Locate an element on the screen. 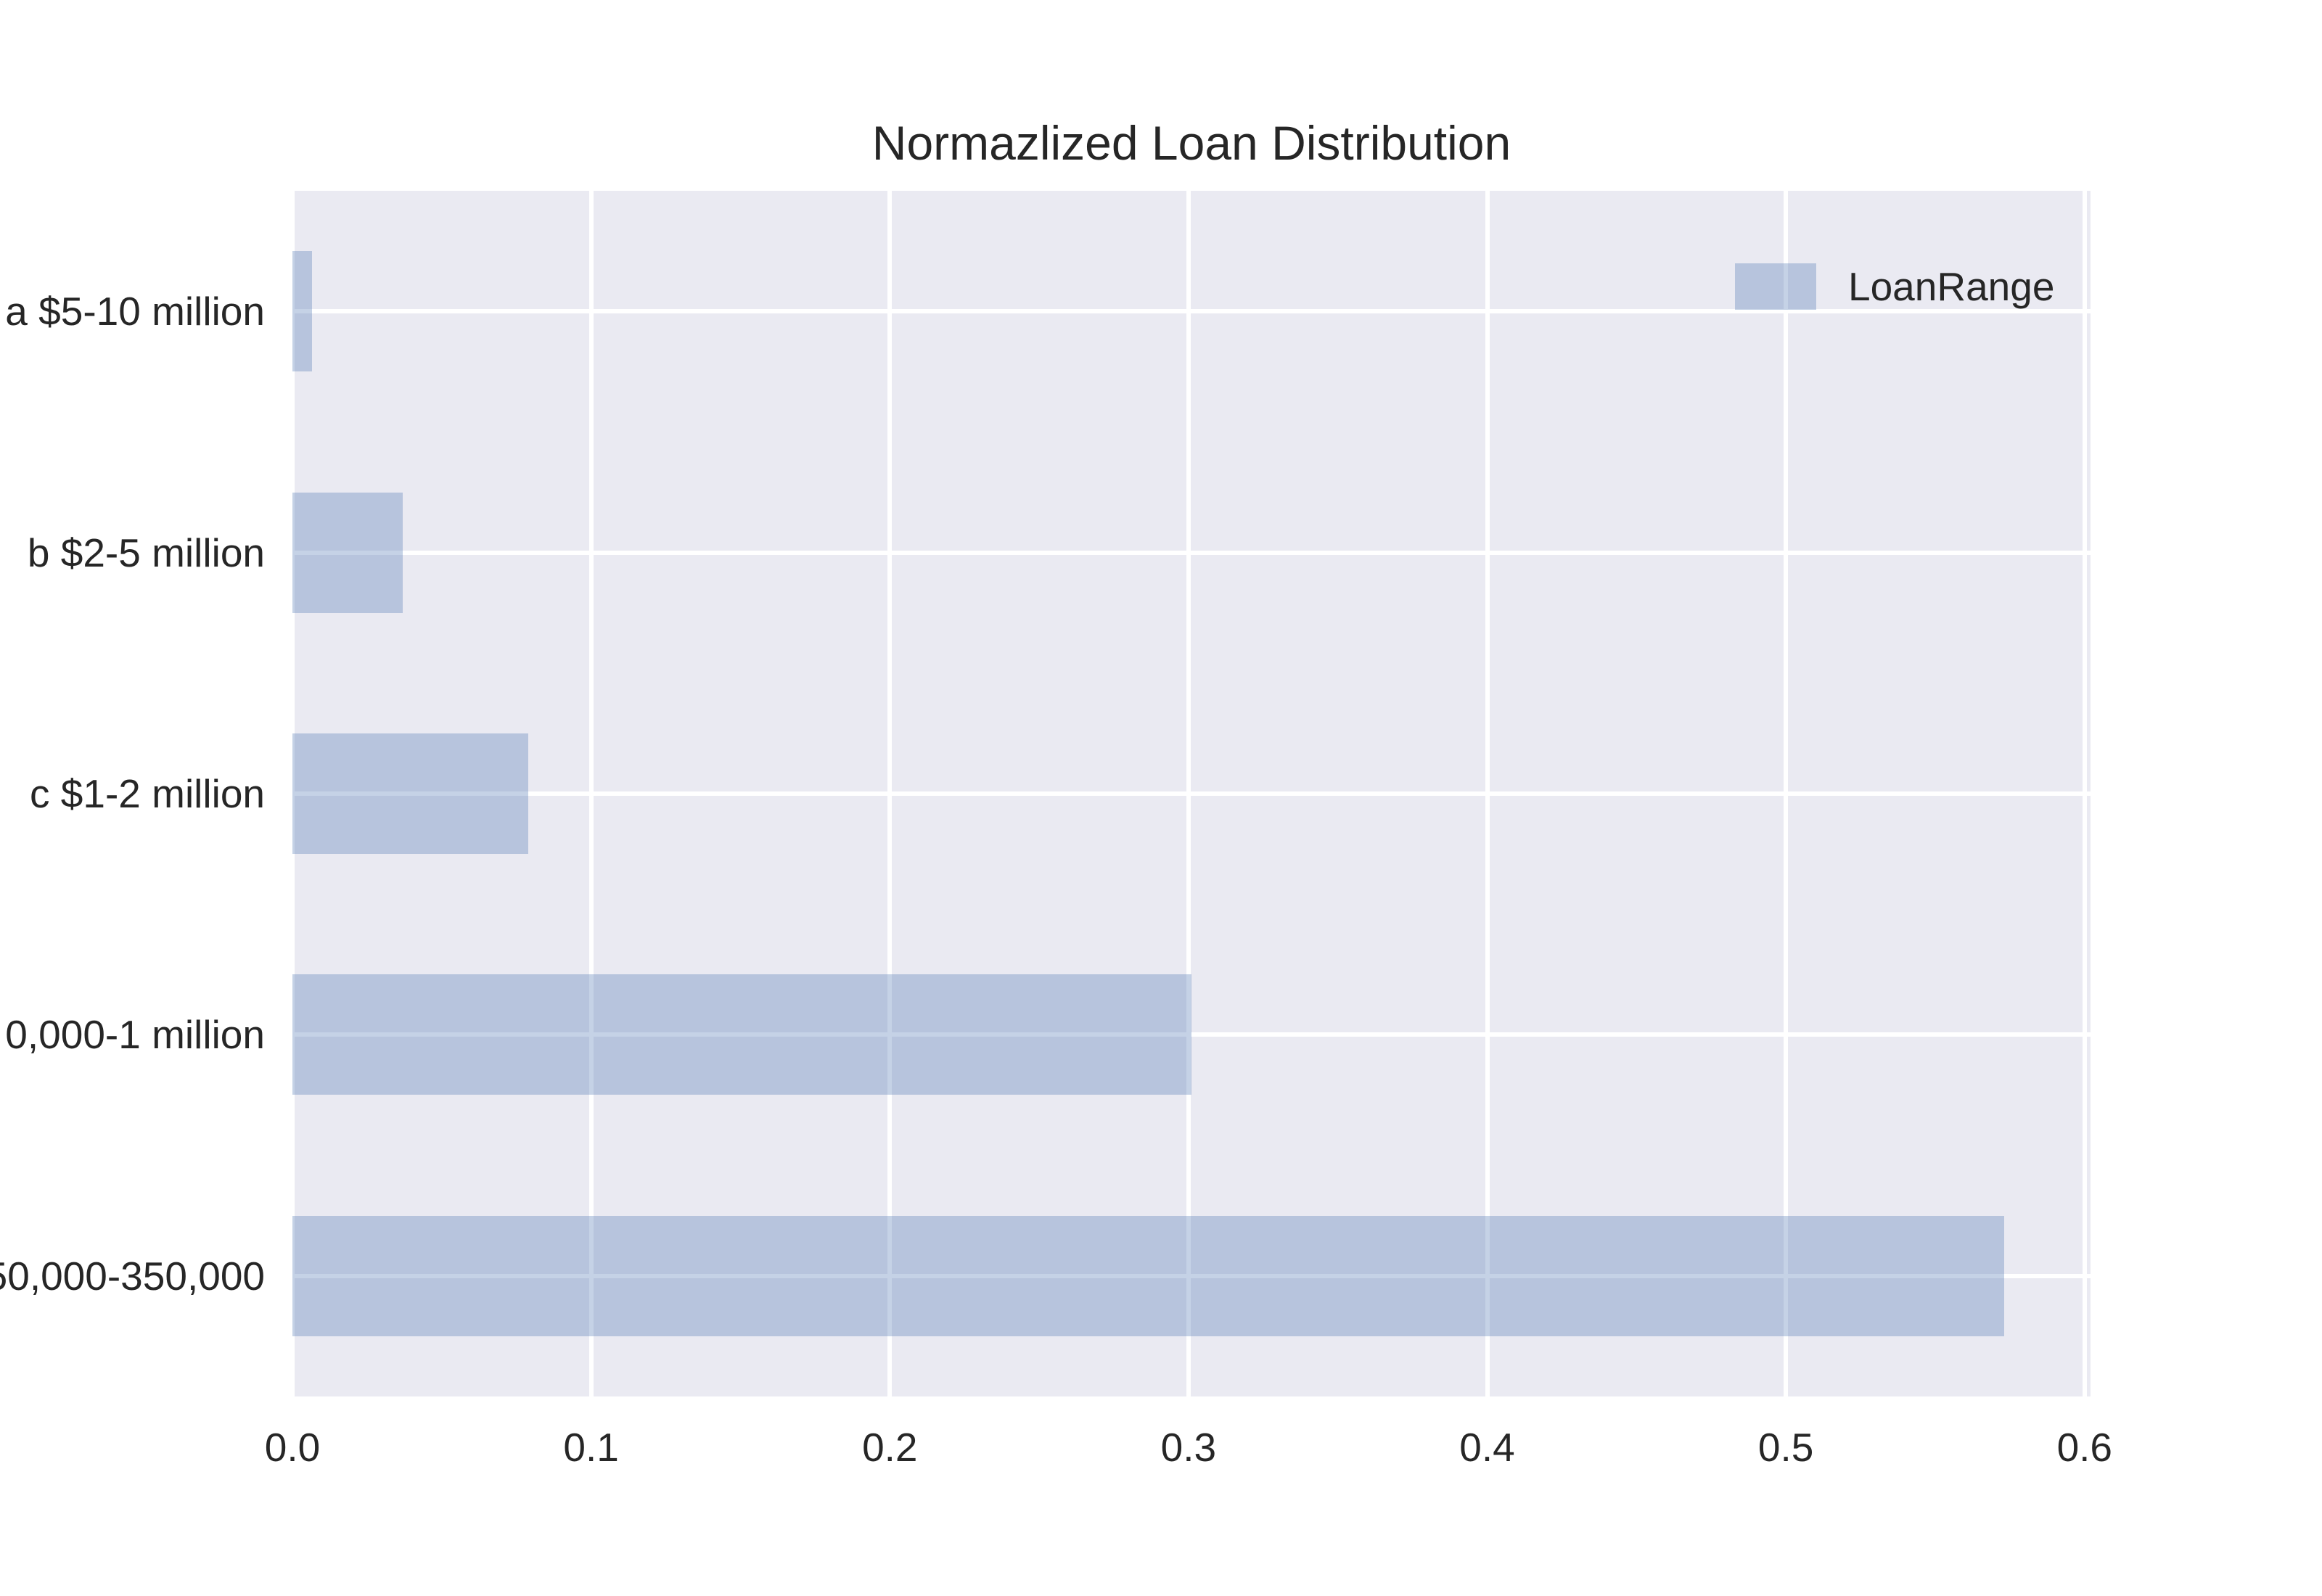 This screenshot has width=2322, height=1596. y-tick-label: b $2-5 million is located at coordinates (146, 552).